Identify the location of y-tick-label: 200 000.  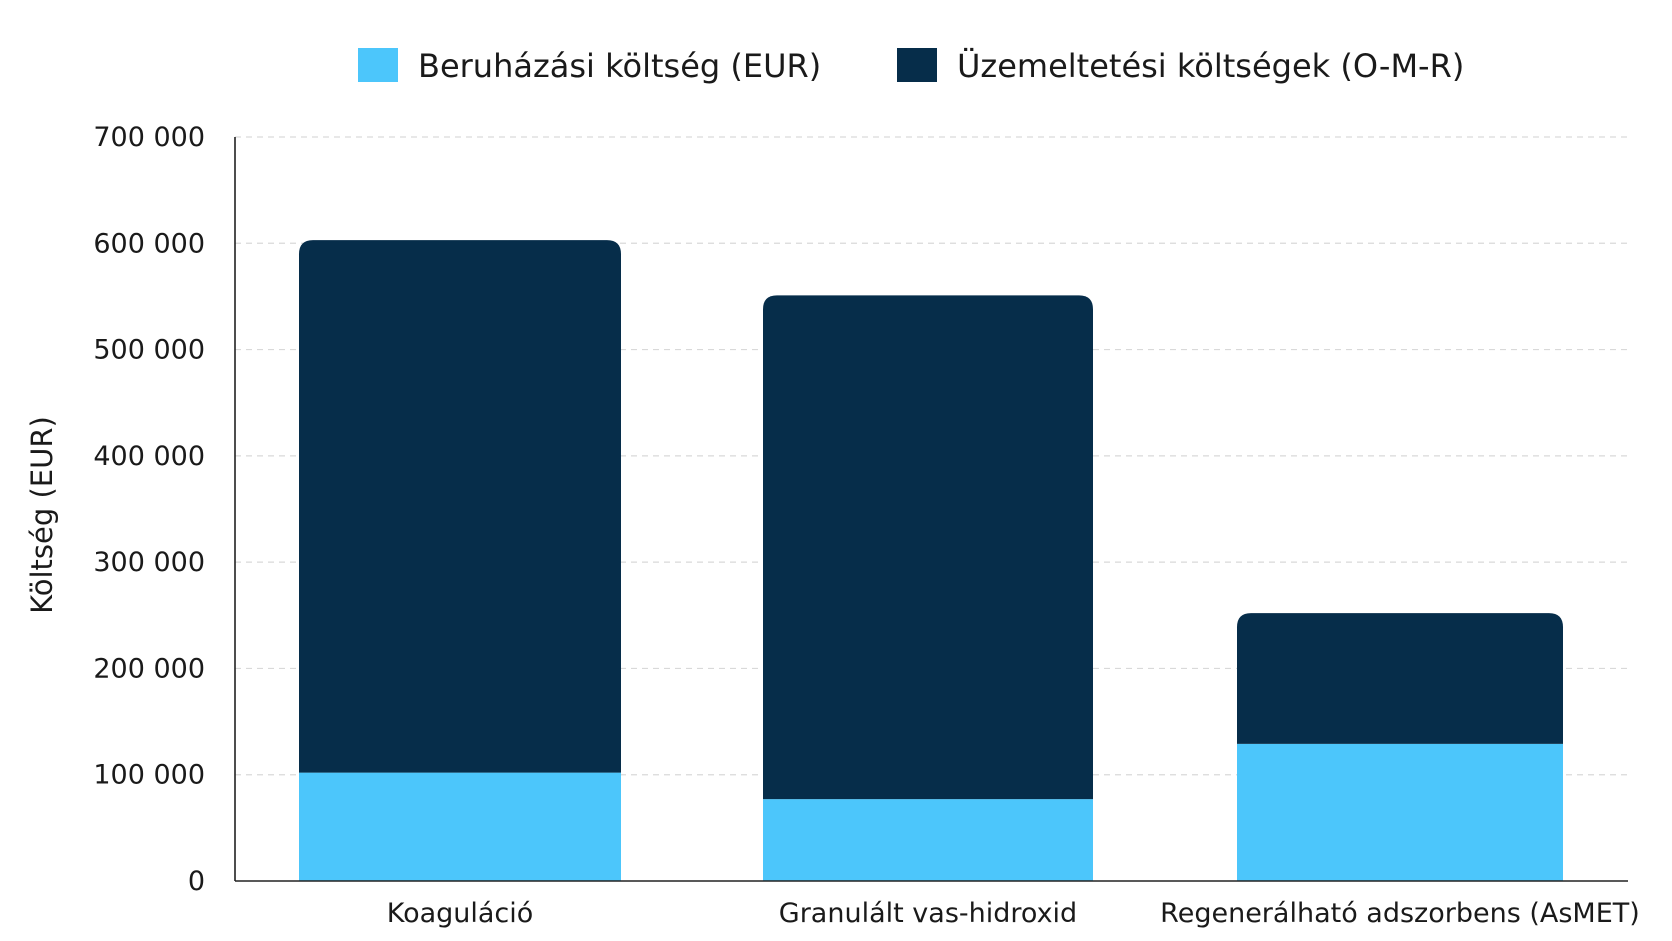
(149, 668).